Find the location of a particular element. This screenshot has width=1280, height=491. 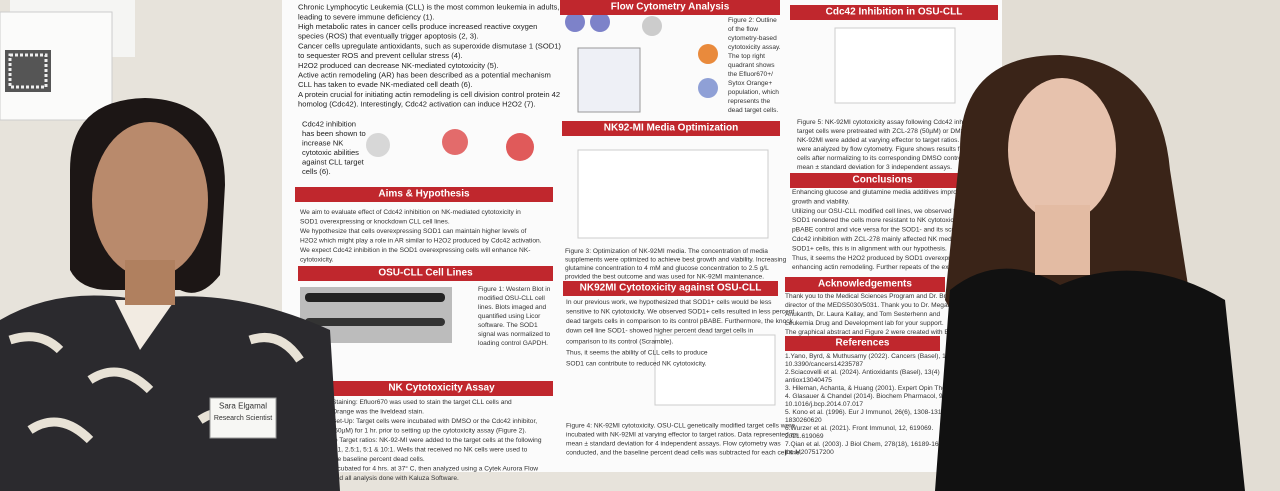

section-header: NK92MI Cytotoxicity against OSU-CLL is located at coordinates (671, 287).